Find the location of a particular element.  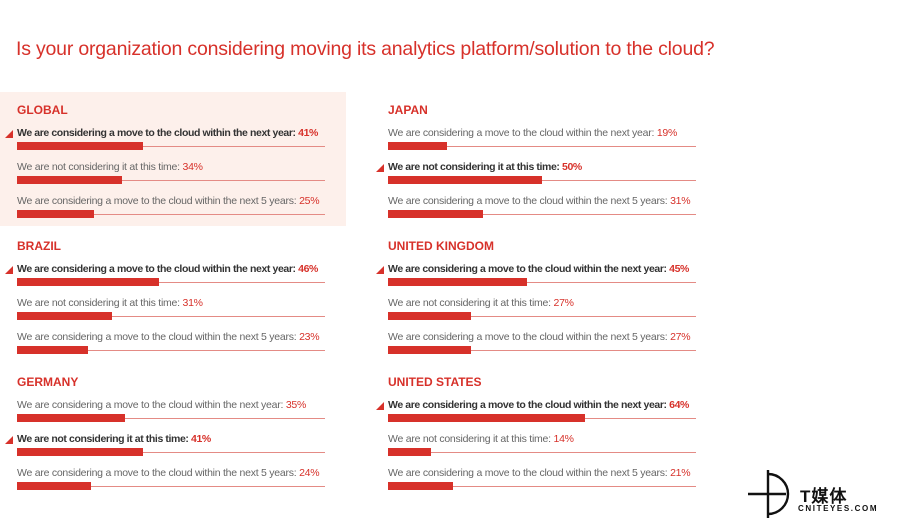

bar-value-label: 24% is located at coordinates (309, 473).